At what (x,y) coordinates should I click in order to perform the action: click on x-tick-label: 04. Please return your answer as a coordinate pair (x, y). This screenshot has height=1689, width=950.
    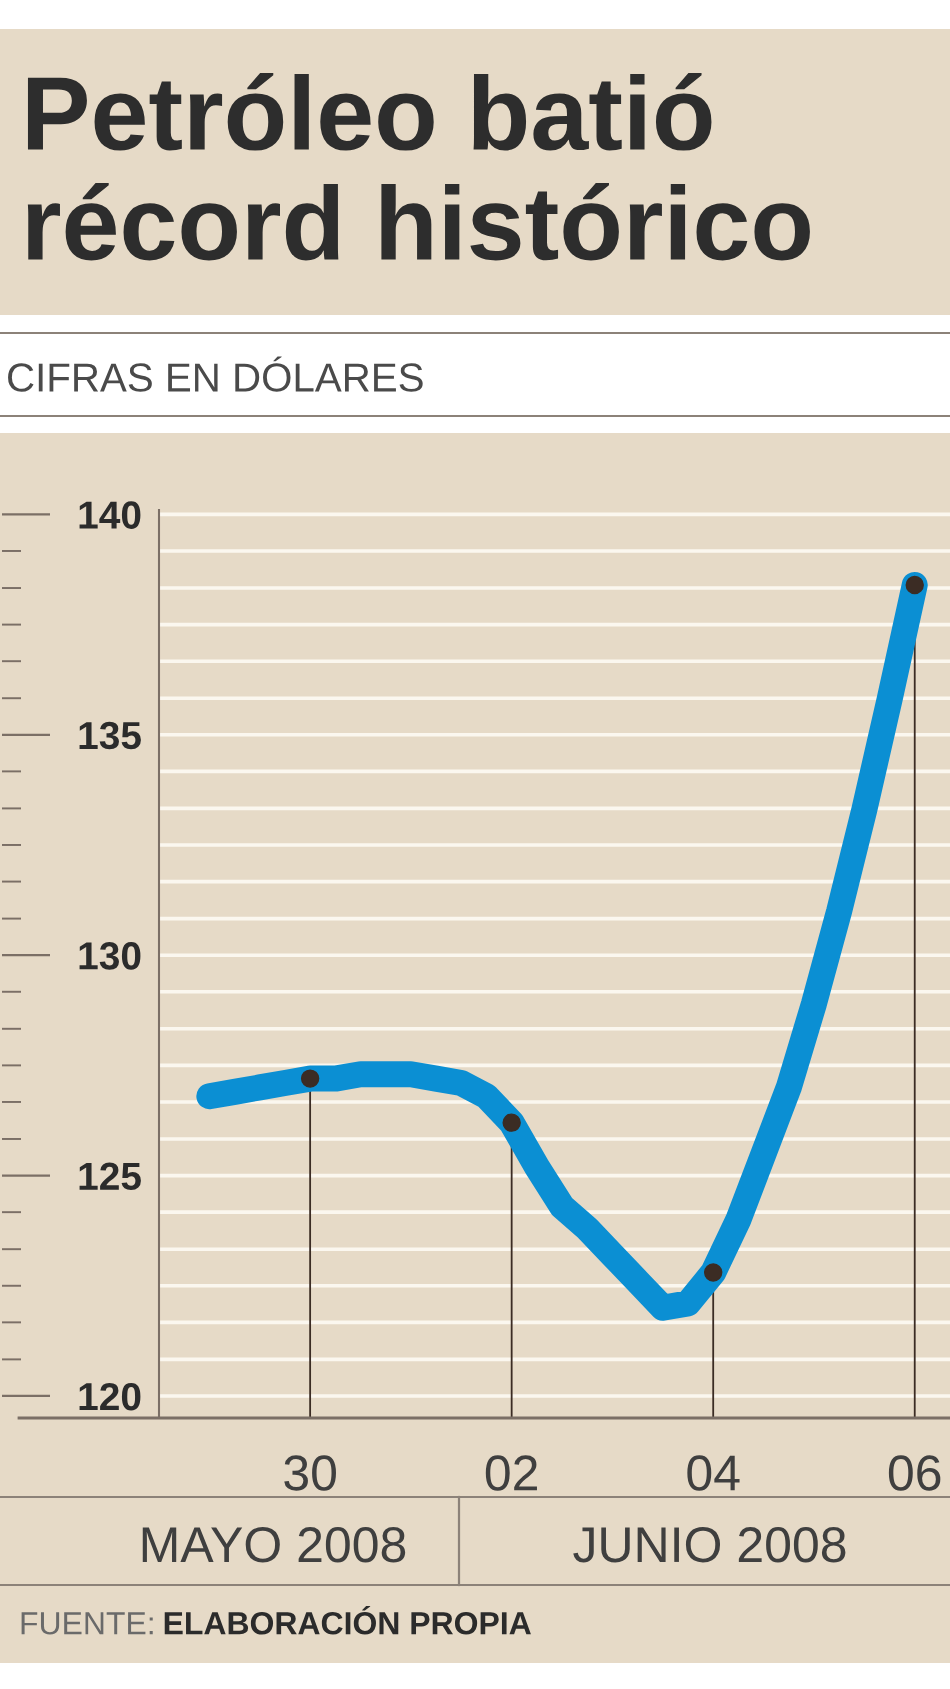
    Looking at the image, I should click on (713, 1473).